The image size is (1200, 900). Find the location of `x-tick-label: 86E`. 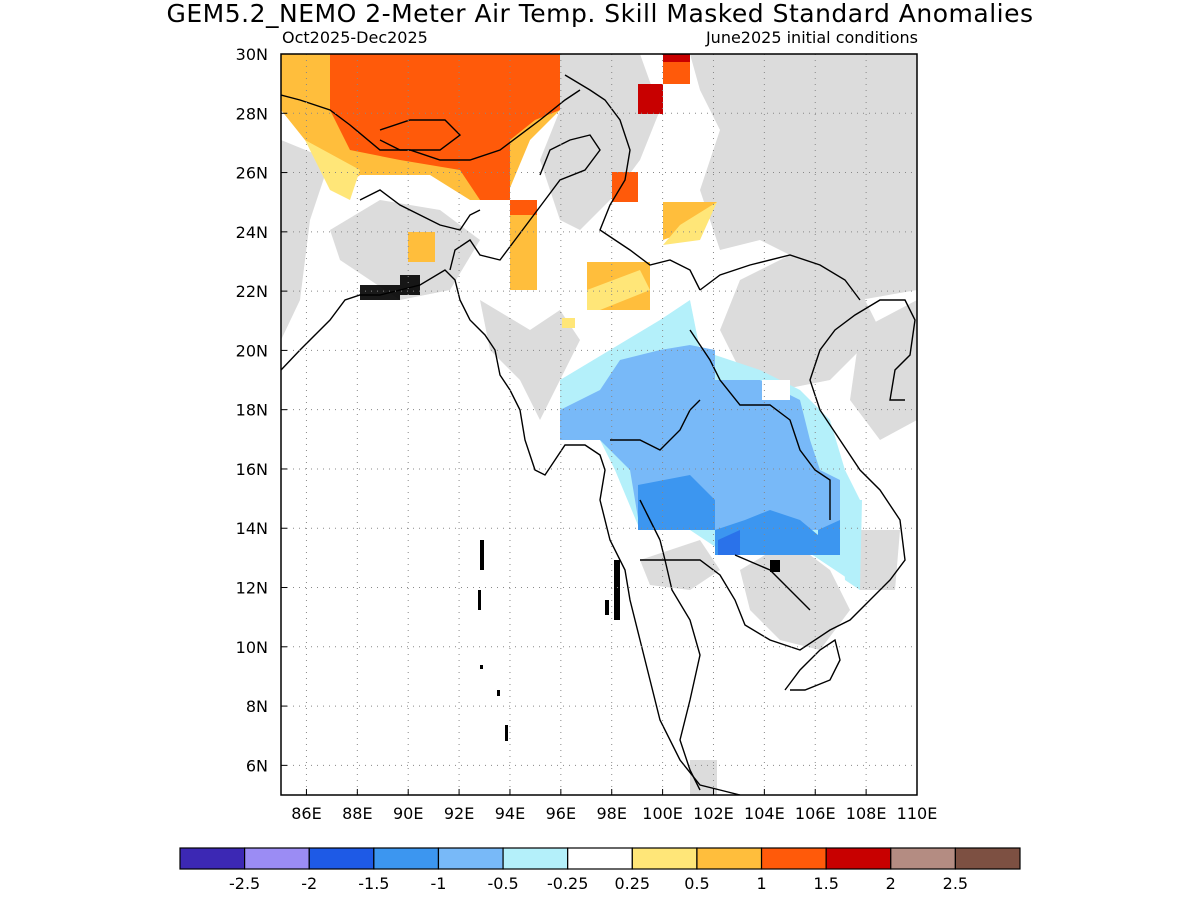

x-tick-label: 86E is located at coordinates (306, 813).